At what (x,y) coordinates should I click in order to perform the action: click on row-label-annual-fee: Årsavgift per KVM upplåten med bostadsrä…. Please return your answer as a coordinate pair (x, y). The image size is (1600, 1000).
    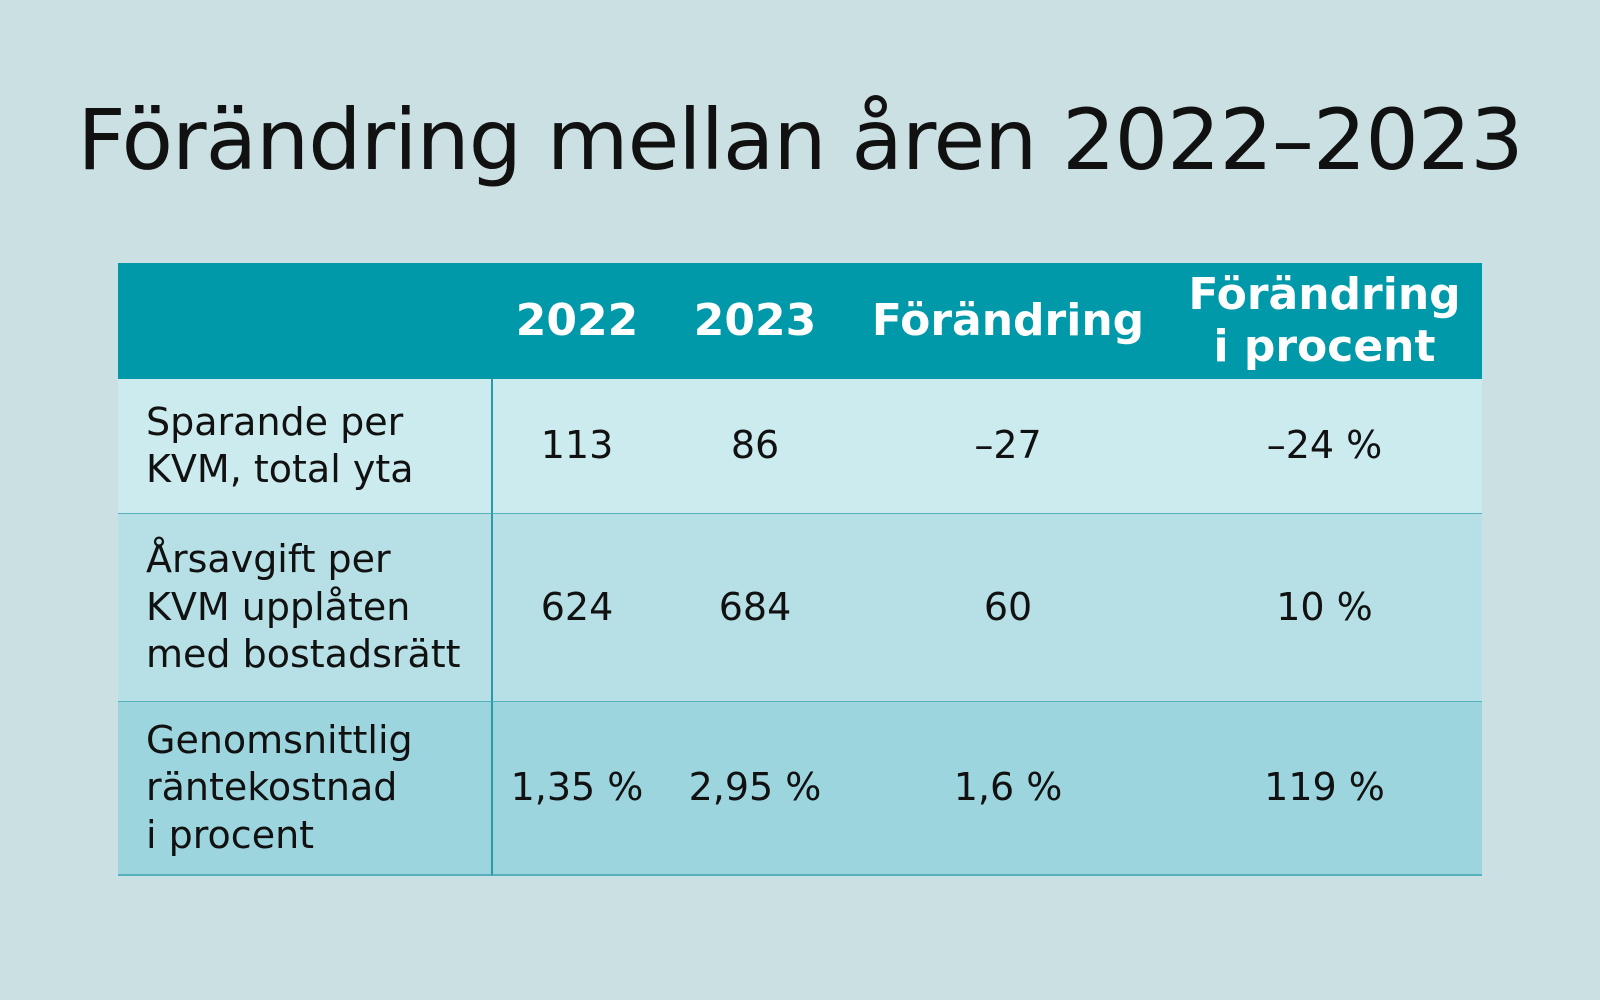
    Looking at the image, I should click on (305, 607).